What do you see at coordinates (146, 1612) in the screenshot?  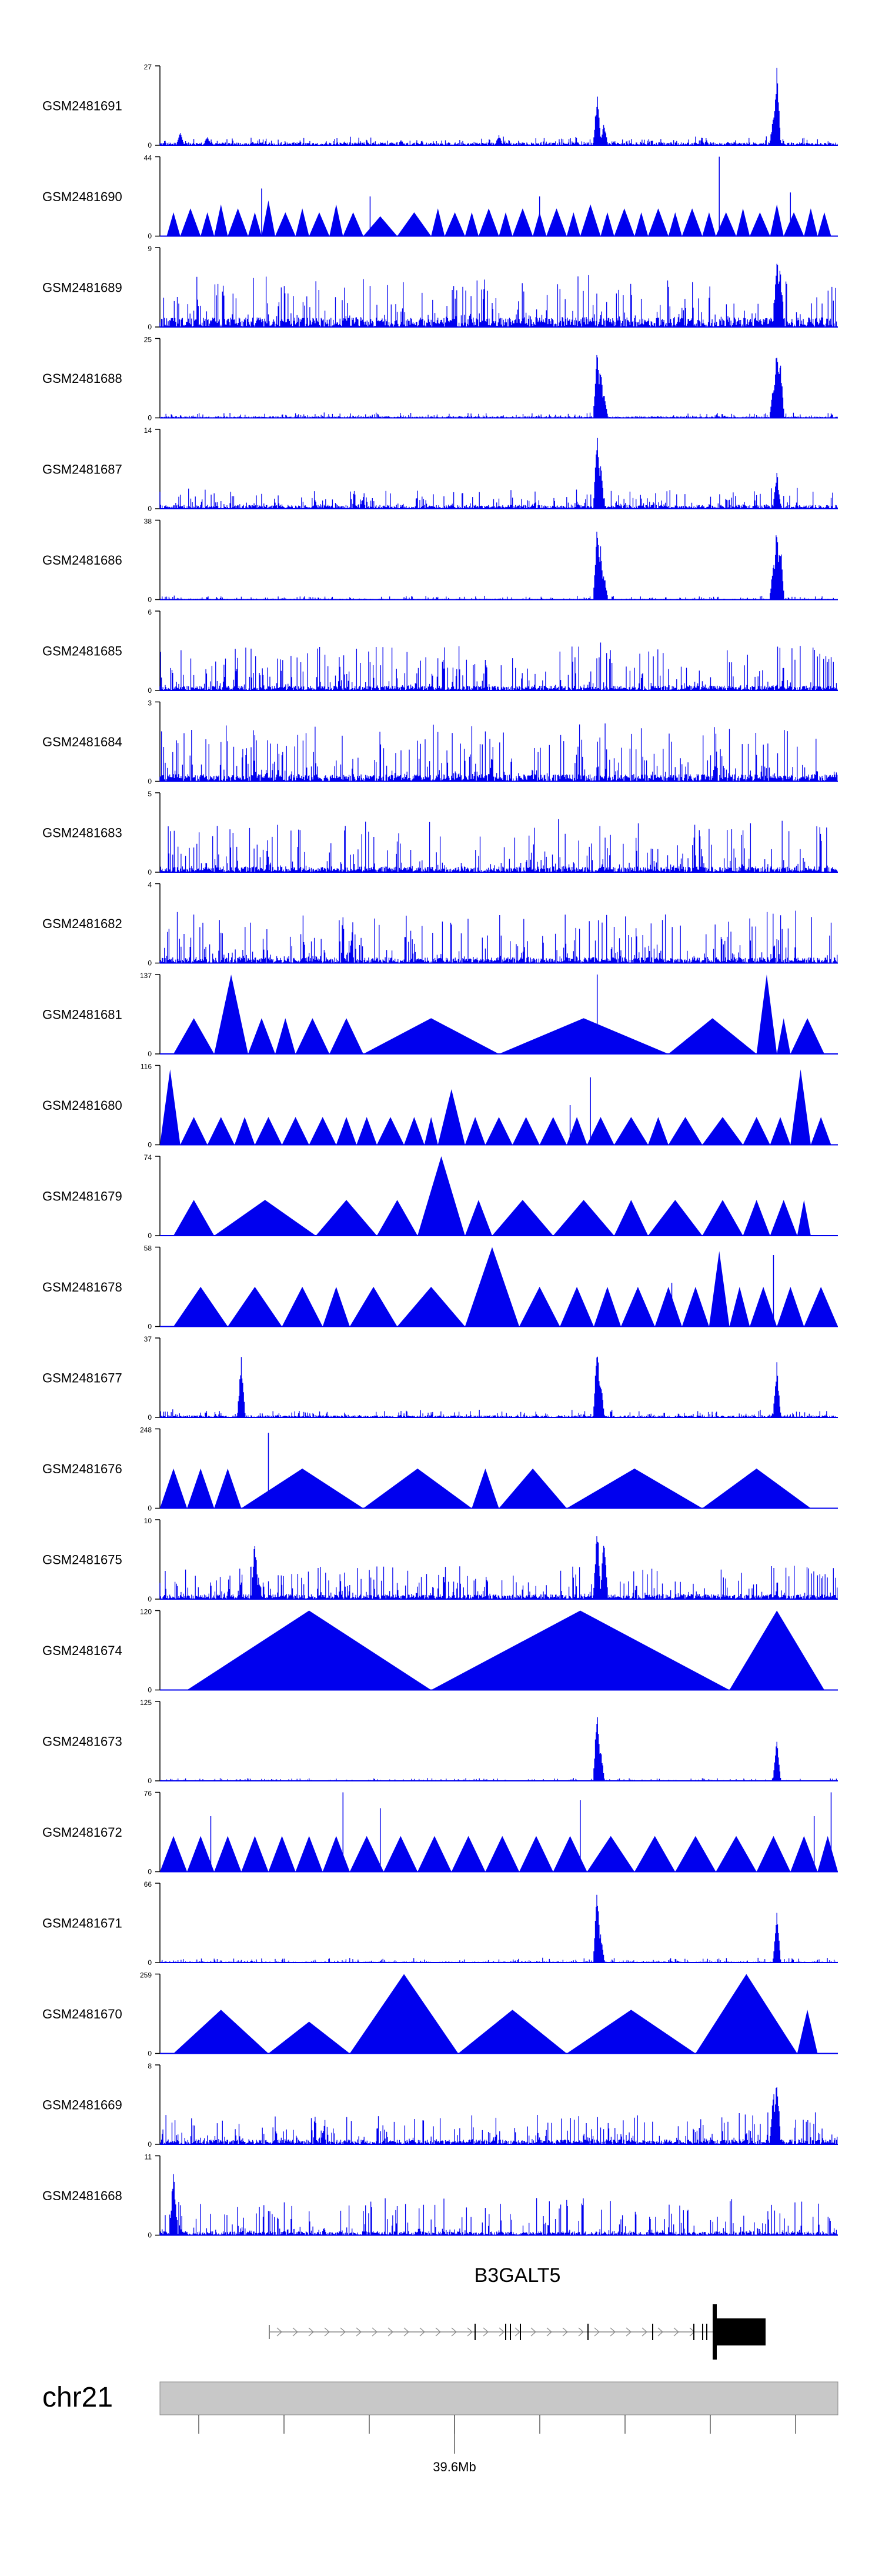 I see `y-max-label: 120` at bounding box center [146, 1612].